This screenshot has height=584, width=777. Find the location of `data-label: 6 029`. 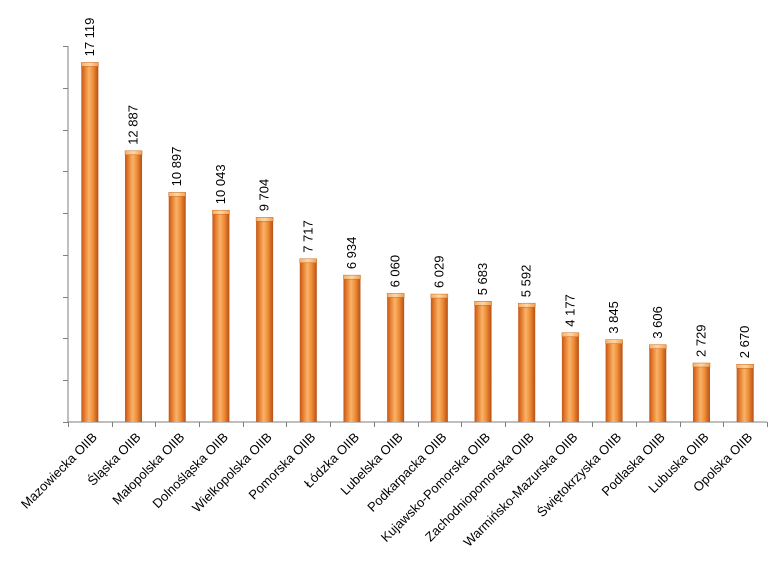

data-label: 6 029 is located at coordinates (438, 272).